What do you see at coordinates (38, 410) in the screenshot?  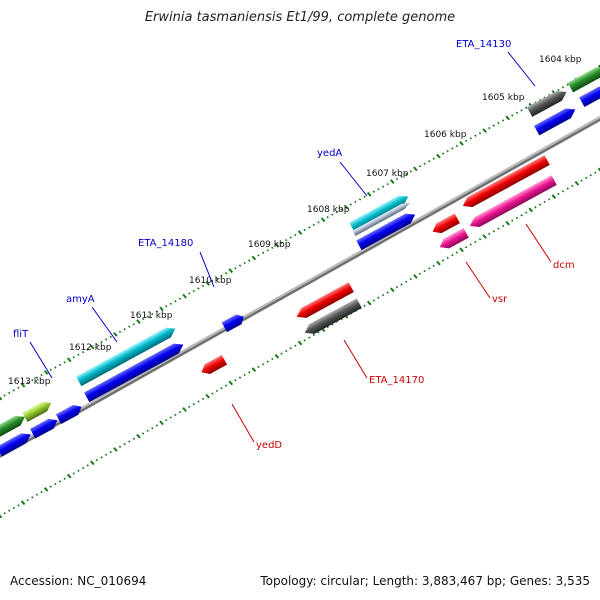 I see `gene-fliT` at bounding box center [38, 410].